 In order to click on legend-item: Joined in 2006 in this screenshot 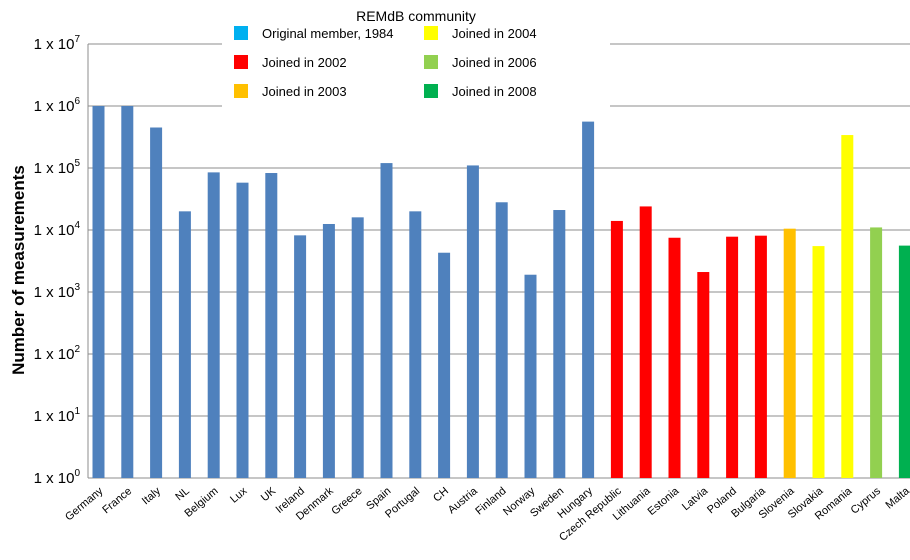, I will do `click(480, 62)`.